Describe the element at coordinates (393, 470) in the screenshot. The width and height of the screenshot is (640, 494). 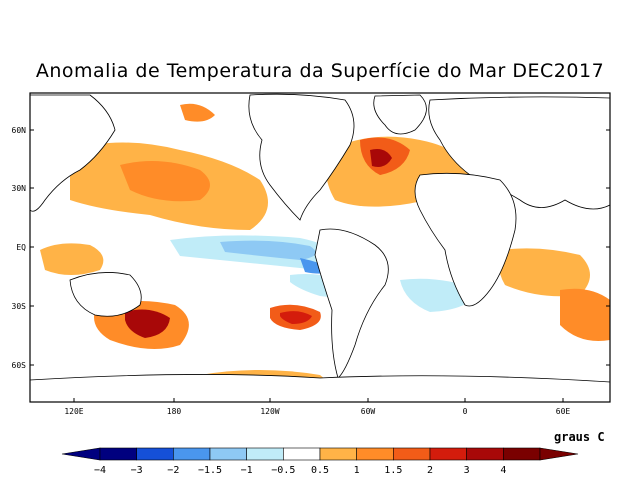
I see `colorbar-tick-label: 1.5` at that location.